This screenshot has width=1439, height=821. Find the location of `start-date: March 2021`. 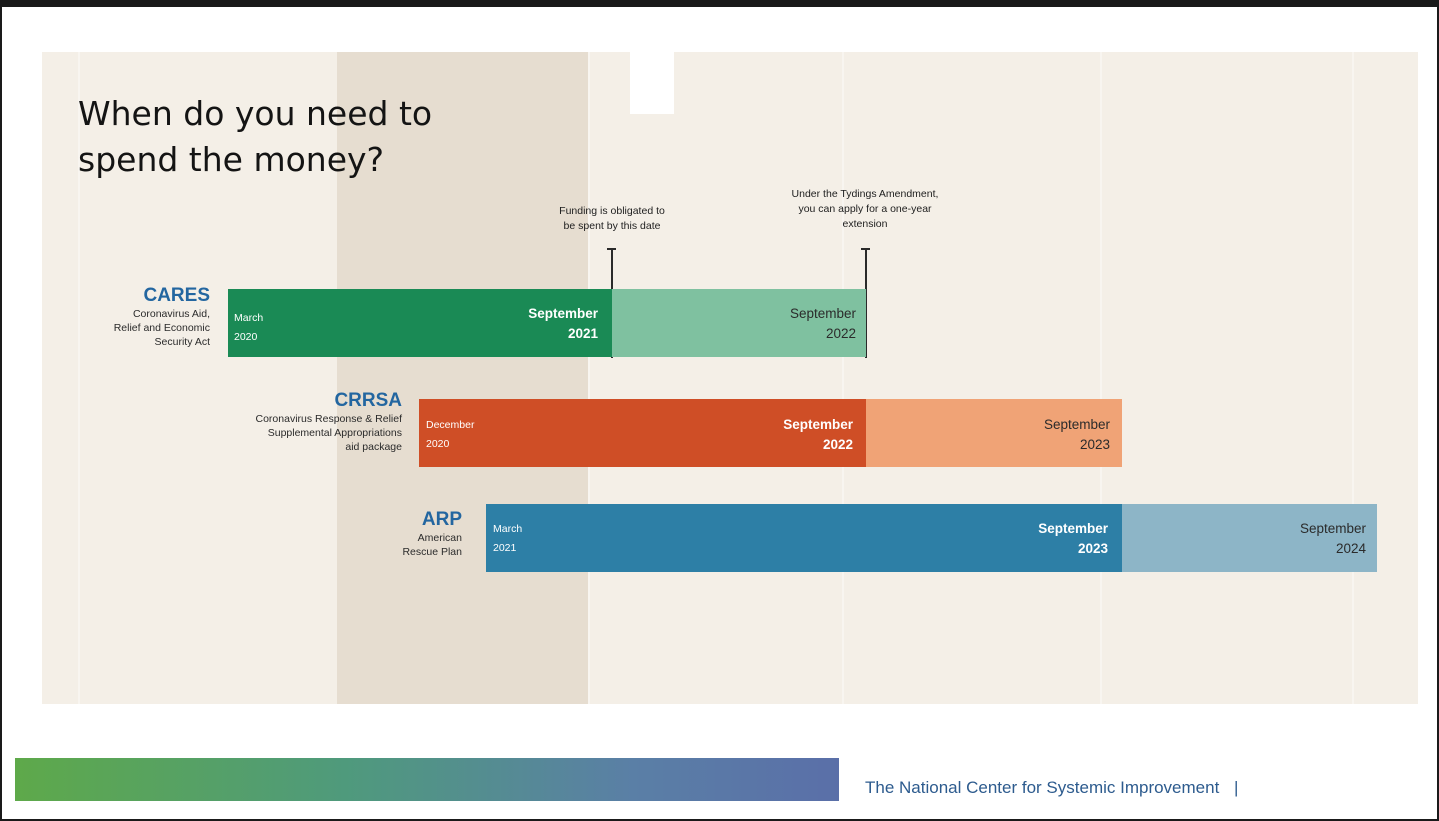

start-date: March 2021 is located at coordinates (507, 539).